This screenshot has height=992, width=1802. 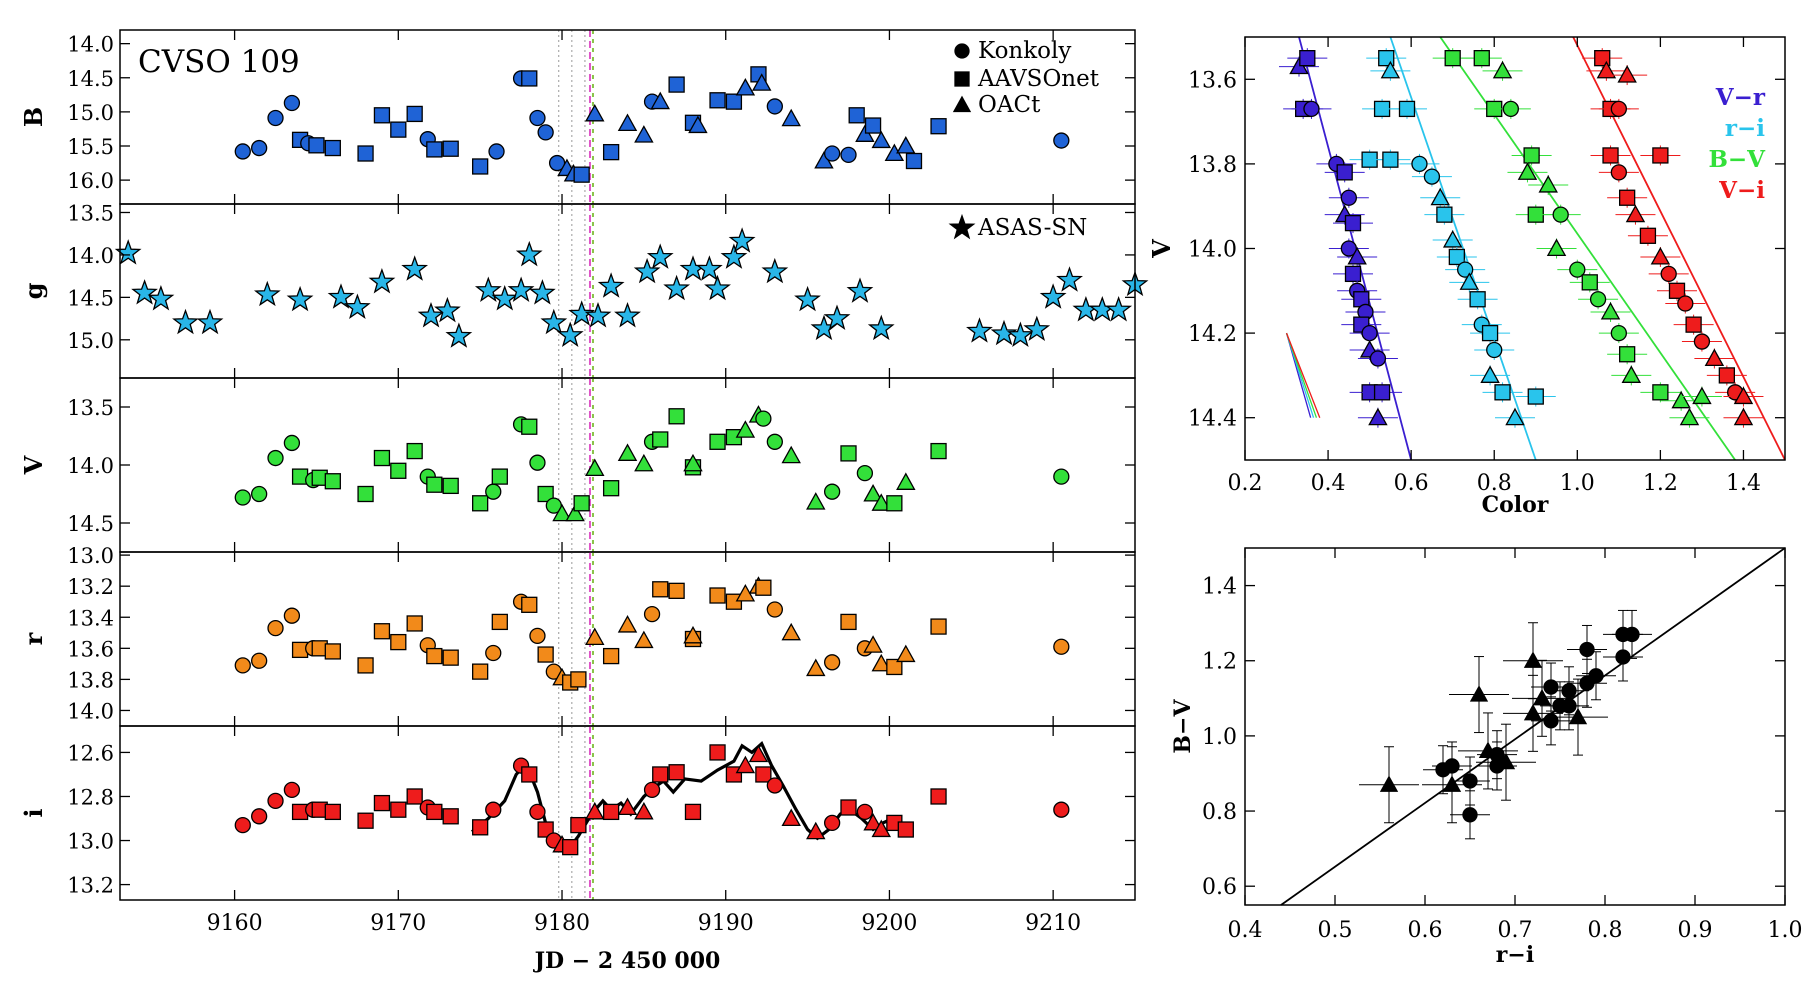 I want to click on y-tick-label: 13.5, so click(x=90, y=408).